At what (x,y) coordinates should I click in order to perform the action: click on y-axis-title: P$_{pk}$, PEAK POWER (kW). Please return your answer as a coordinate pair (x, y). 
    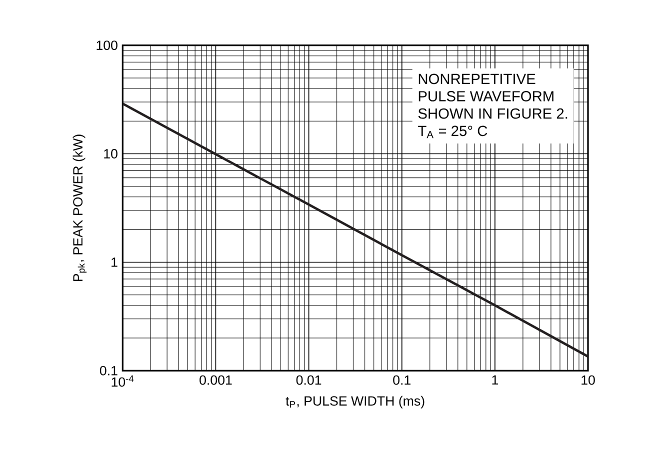
    Looking at the image, I should click on (79, 208).